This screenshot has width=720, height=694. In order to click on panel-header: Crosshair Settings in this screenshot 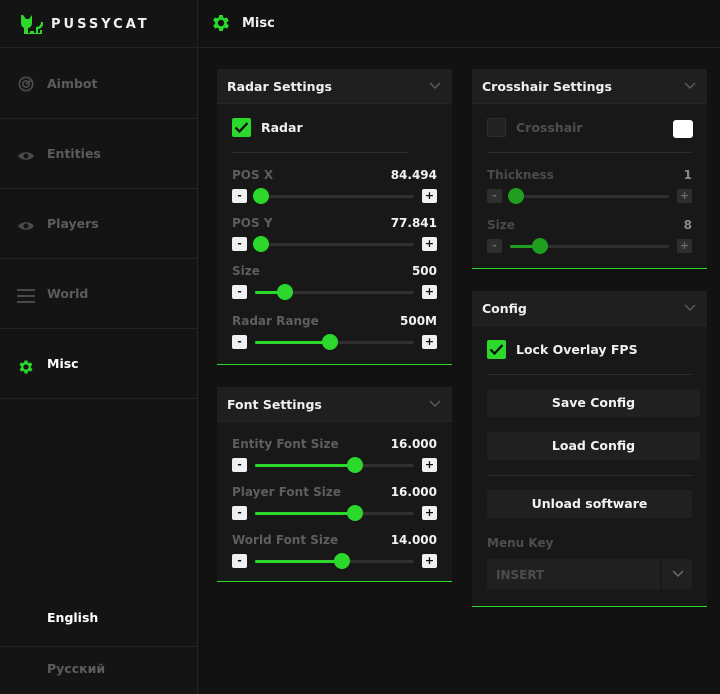, I will do `click(589, 86)`.